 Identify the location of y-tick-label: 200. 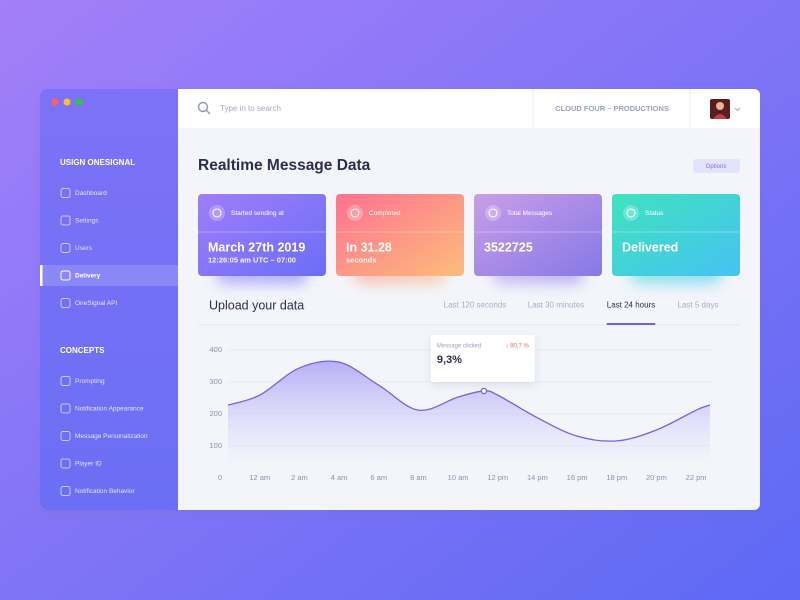
(215, 413).